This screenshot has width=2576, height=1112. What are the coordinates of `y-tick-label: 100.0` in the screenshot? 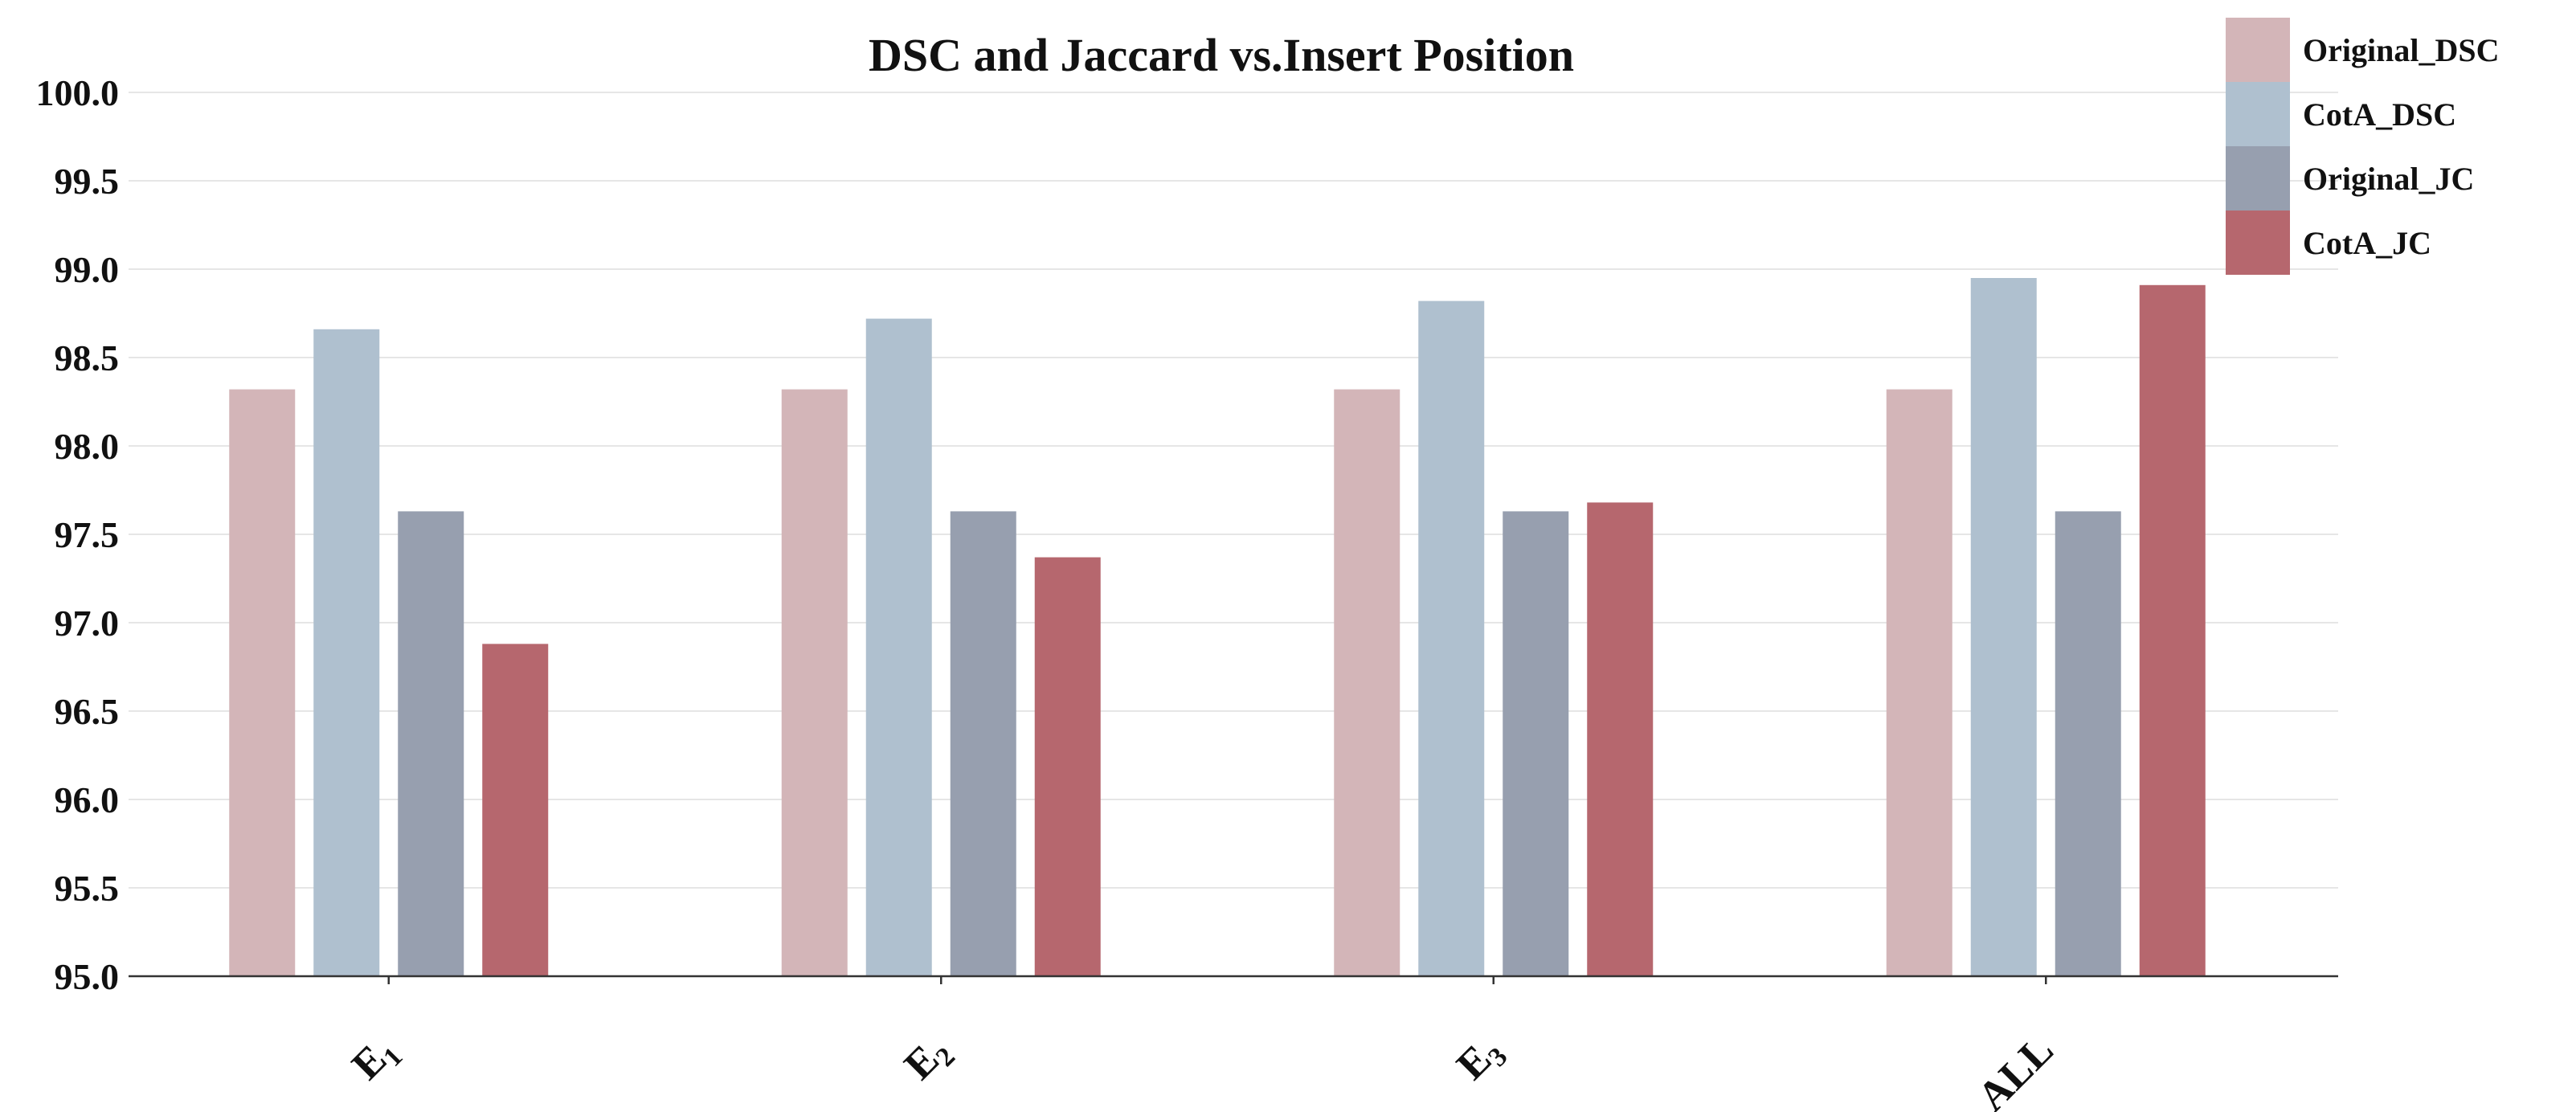 It's located at (78, 92).